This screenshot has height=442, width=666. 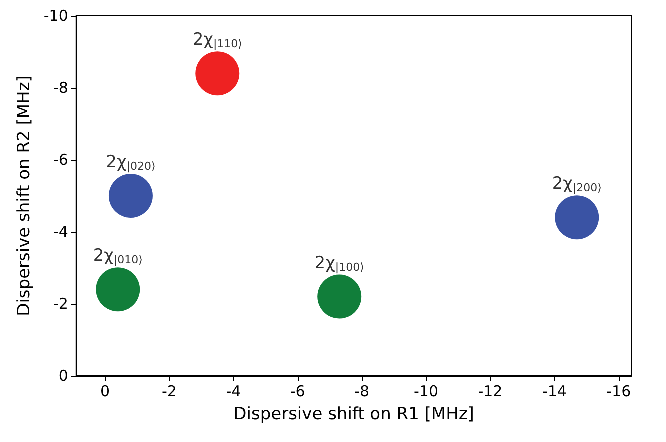 What do you see at coordinates (426, 391) in the screenshot?
I see `x-tick-label: -10` at bounding box center [426, 391].